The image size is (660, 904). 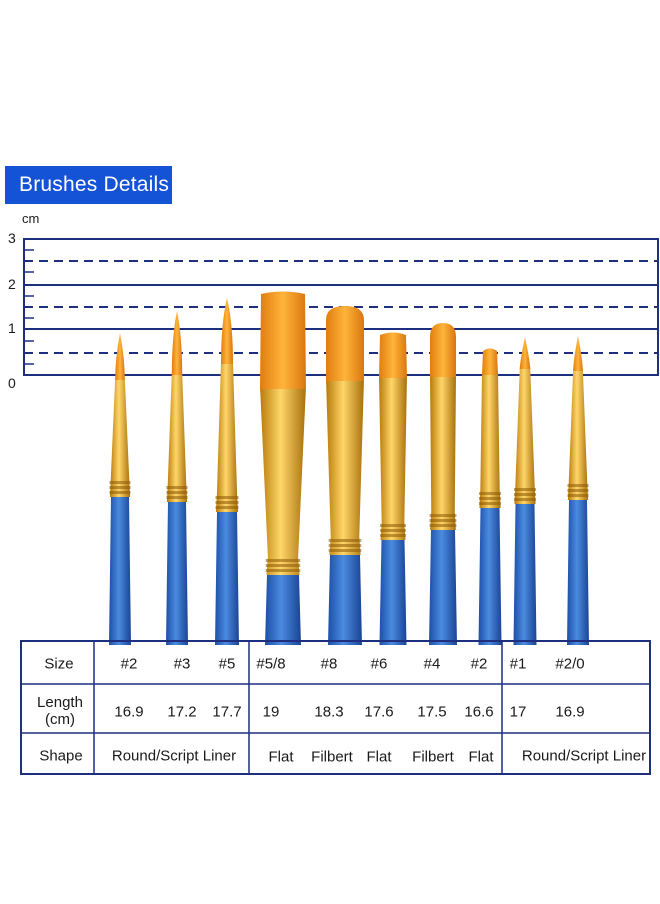 I want to click on size-cell: #5/8, so click(x=271, y=664).